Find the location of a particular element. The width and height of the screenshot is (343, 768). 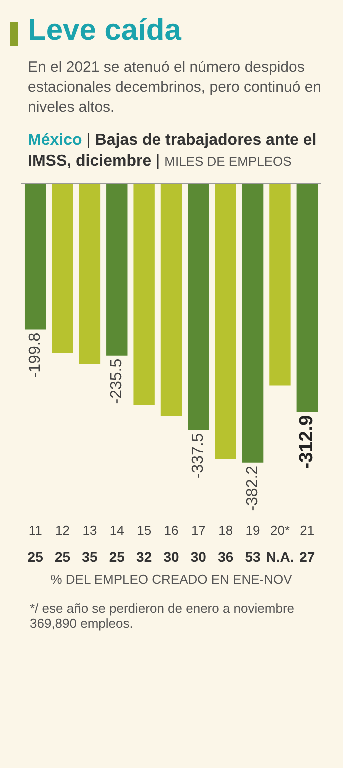

x-tick-label: 20* is located at coordinates (280, 530).